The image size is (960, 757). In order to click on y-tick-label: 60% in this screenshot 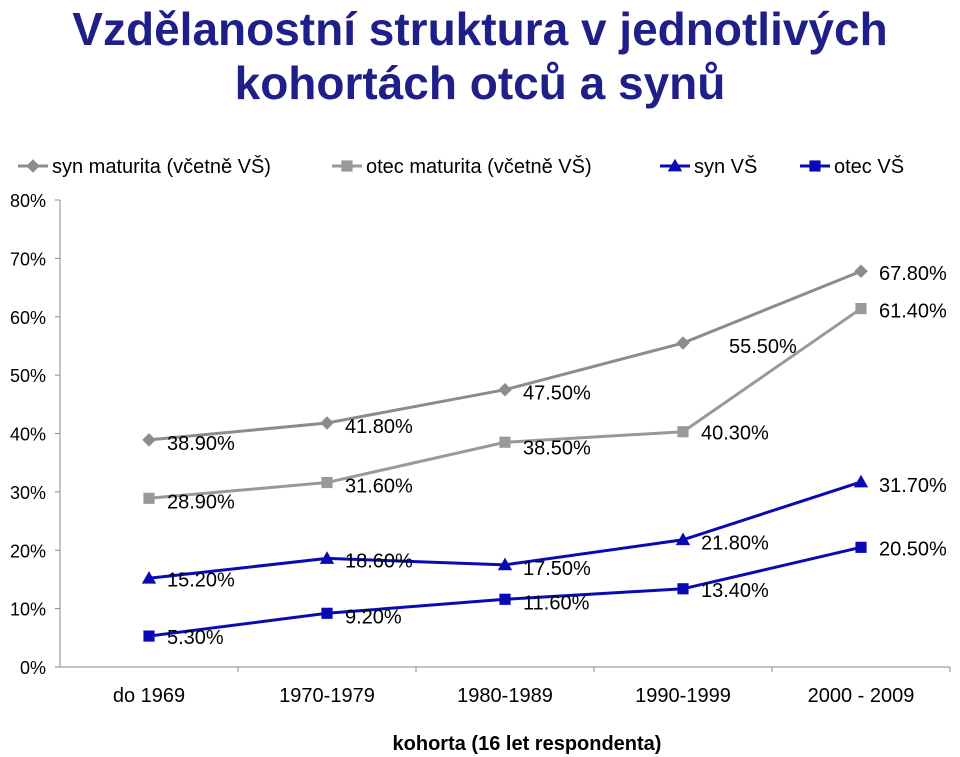, I will do `click(28, 318)`.